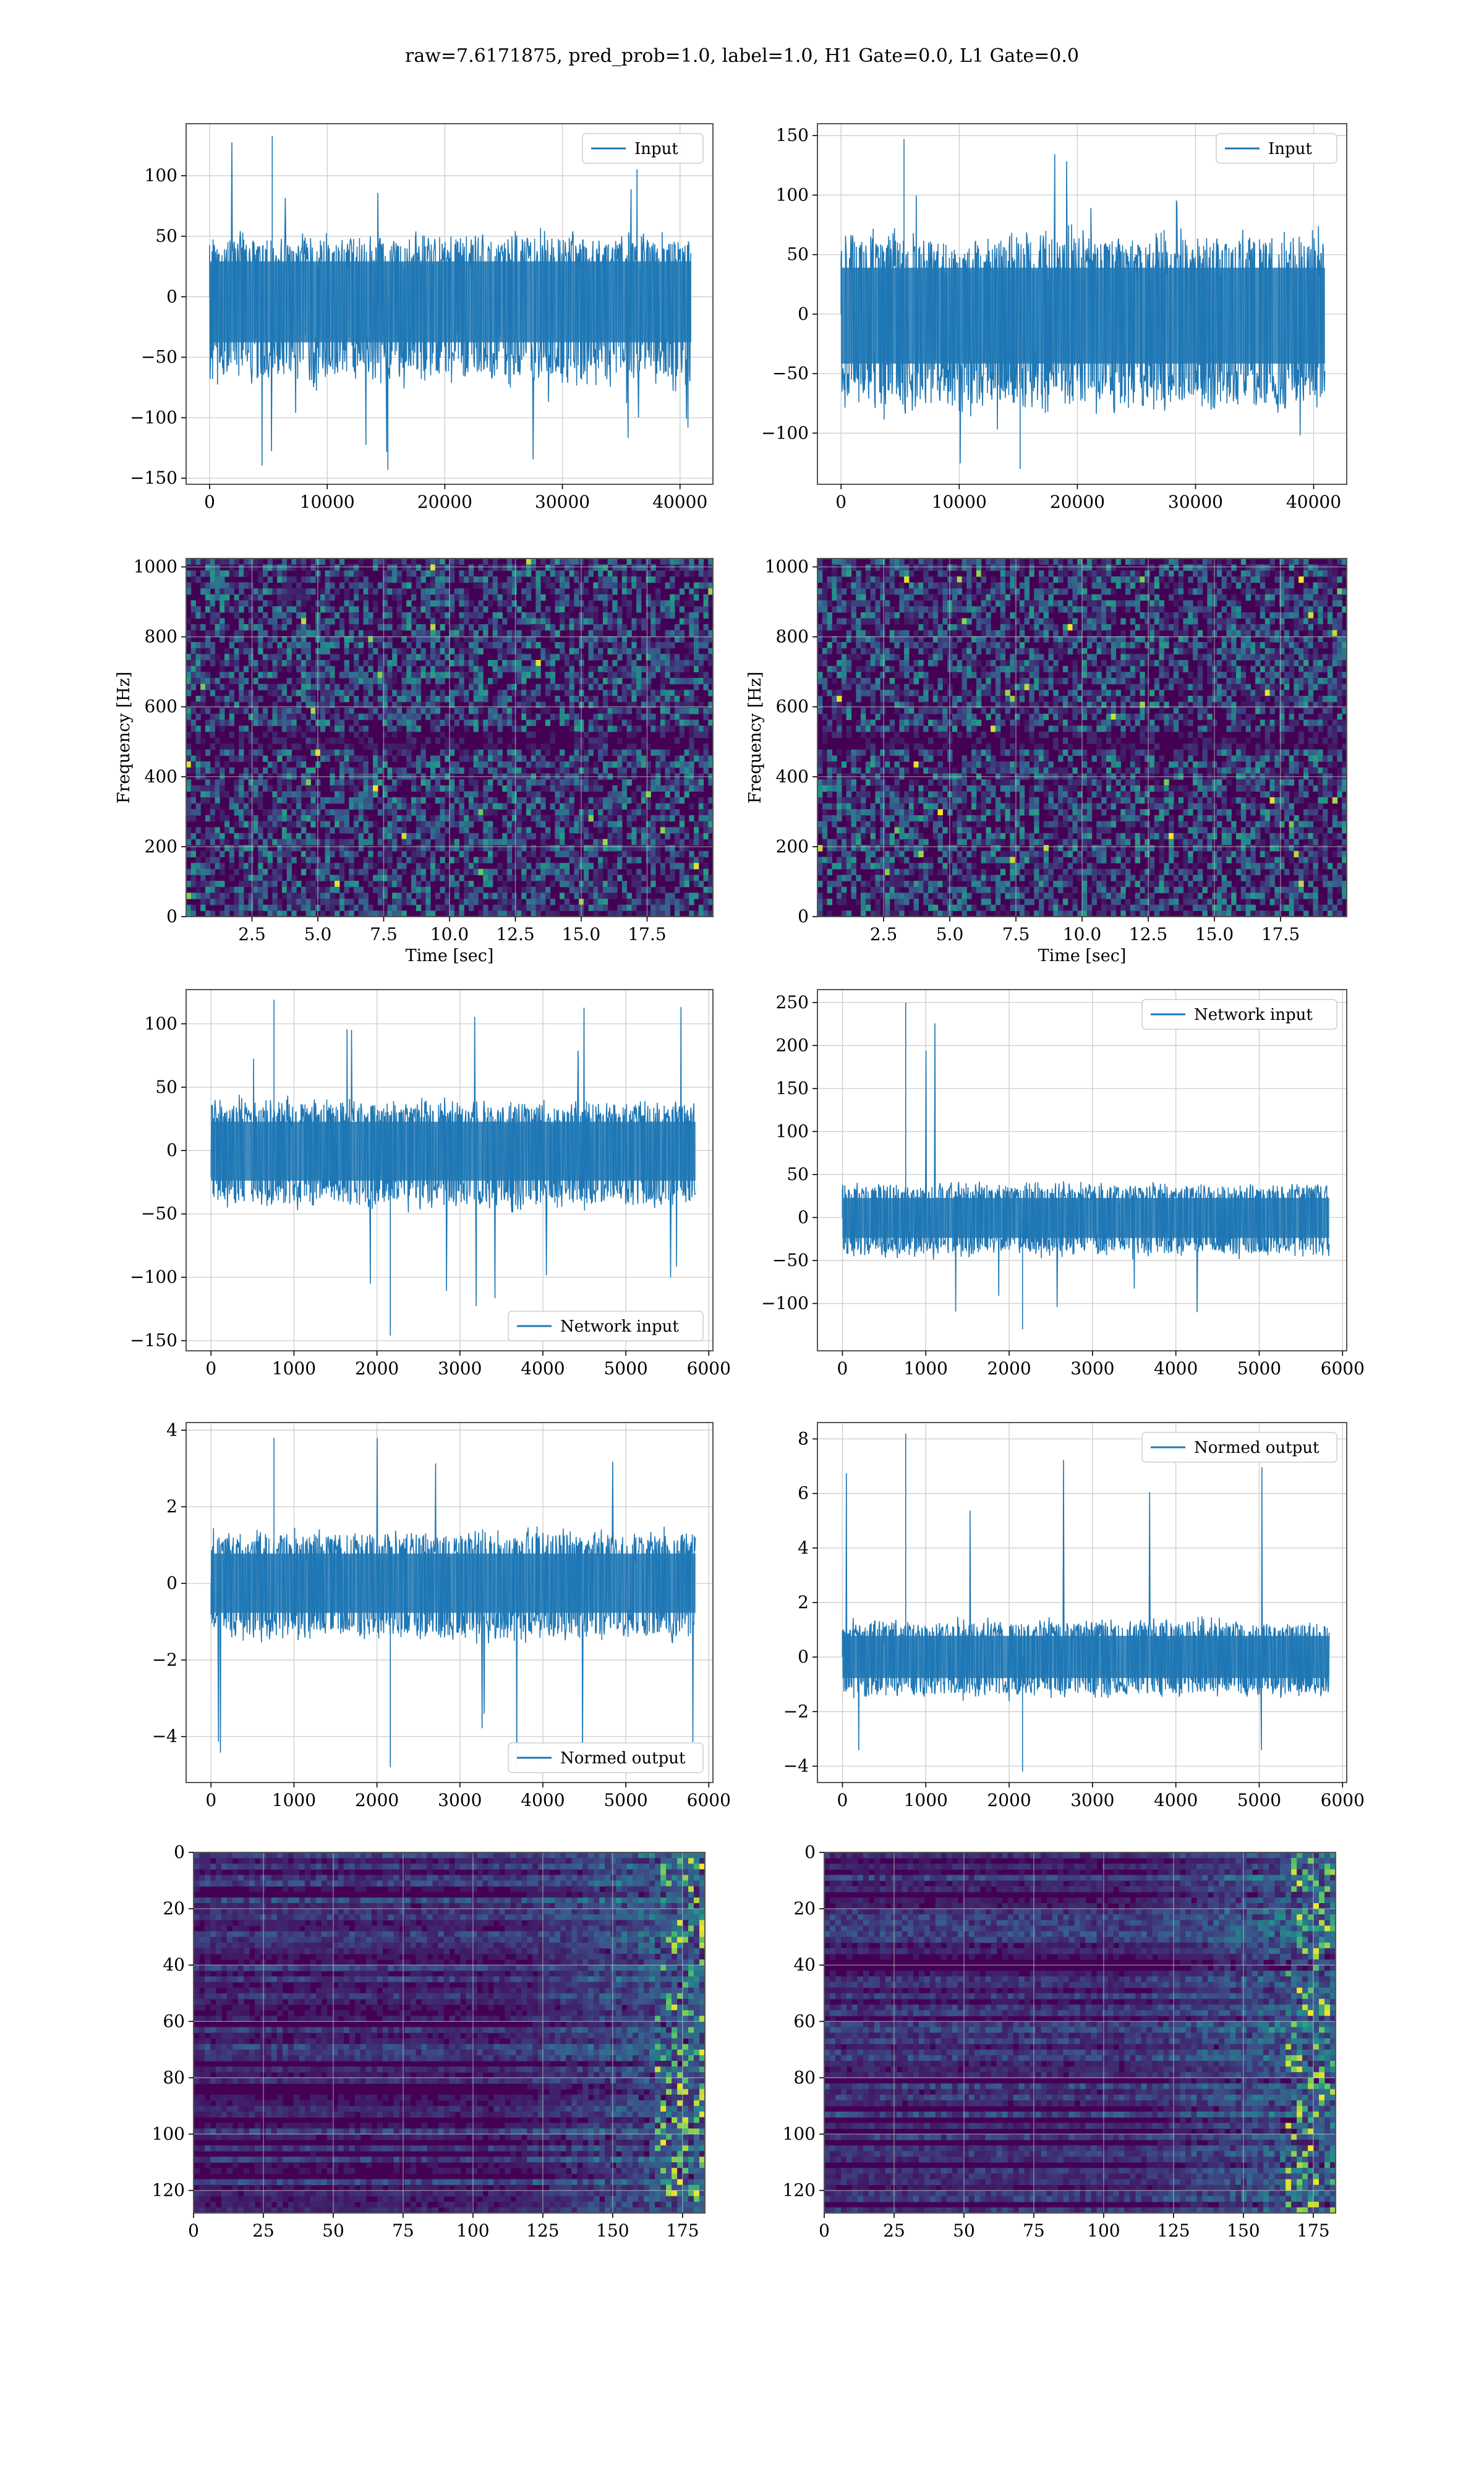  What do you see at coordinates (647, 934) in the screenshot?
I see `x-tick-label: 17.5` at bounding box center [647, 934].